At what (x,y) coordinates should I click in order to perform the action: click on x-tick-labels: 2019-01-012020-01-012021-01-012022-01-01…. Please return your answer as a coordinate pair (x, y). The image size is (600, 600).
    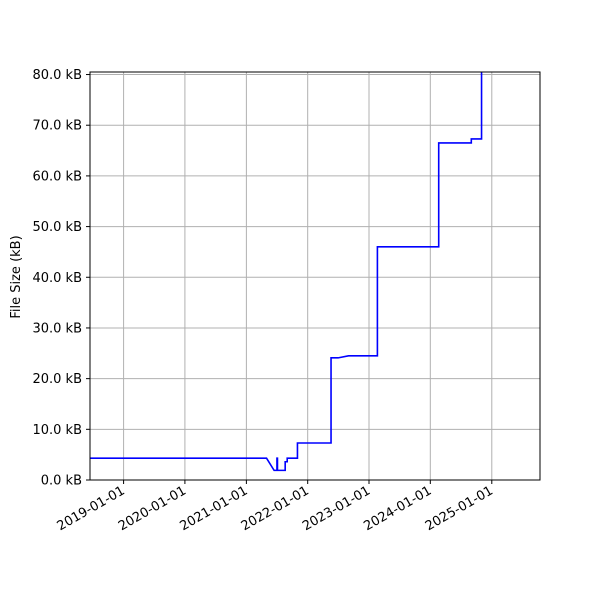
    Looking at the image, I should click on (275, 508).